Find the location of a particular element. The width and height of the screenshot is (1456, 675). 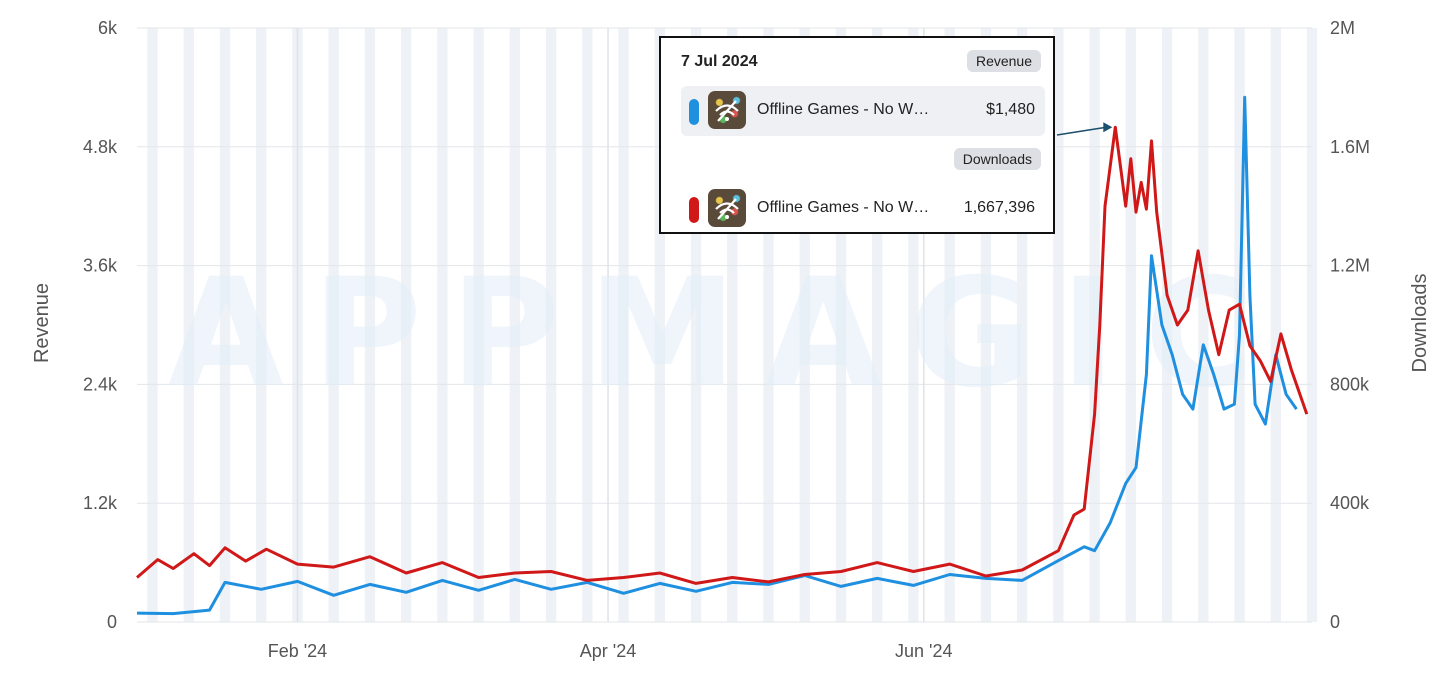

pointer-line is located at coordinates (1081, 131).